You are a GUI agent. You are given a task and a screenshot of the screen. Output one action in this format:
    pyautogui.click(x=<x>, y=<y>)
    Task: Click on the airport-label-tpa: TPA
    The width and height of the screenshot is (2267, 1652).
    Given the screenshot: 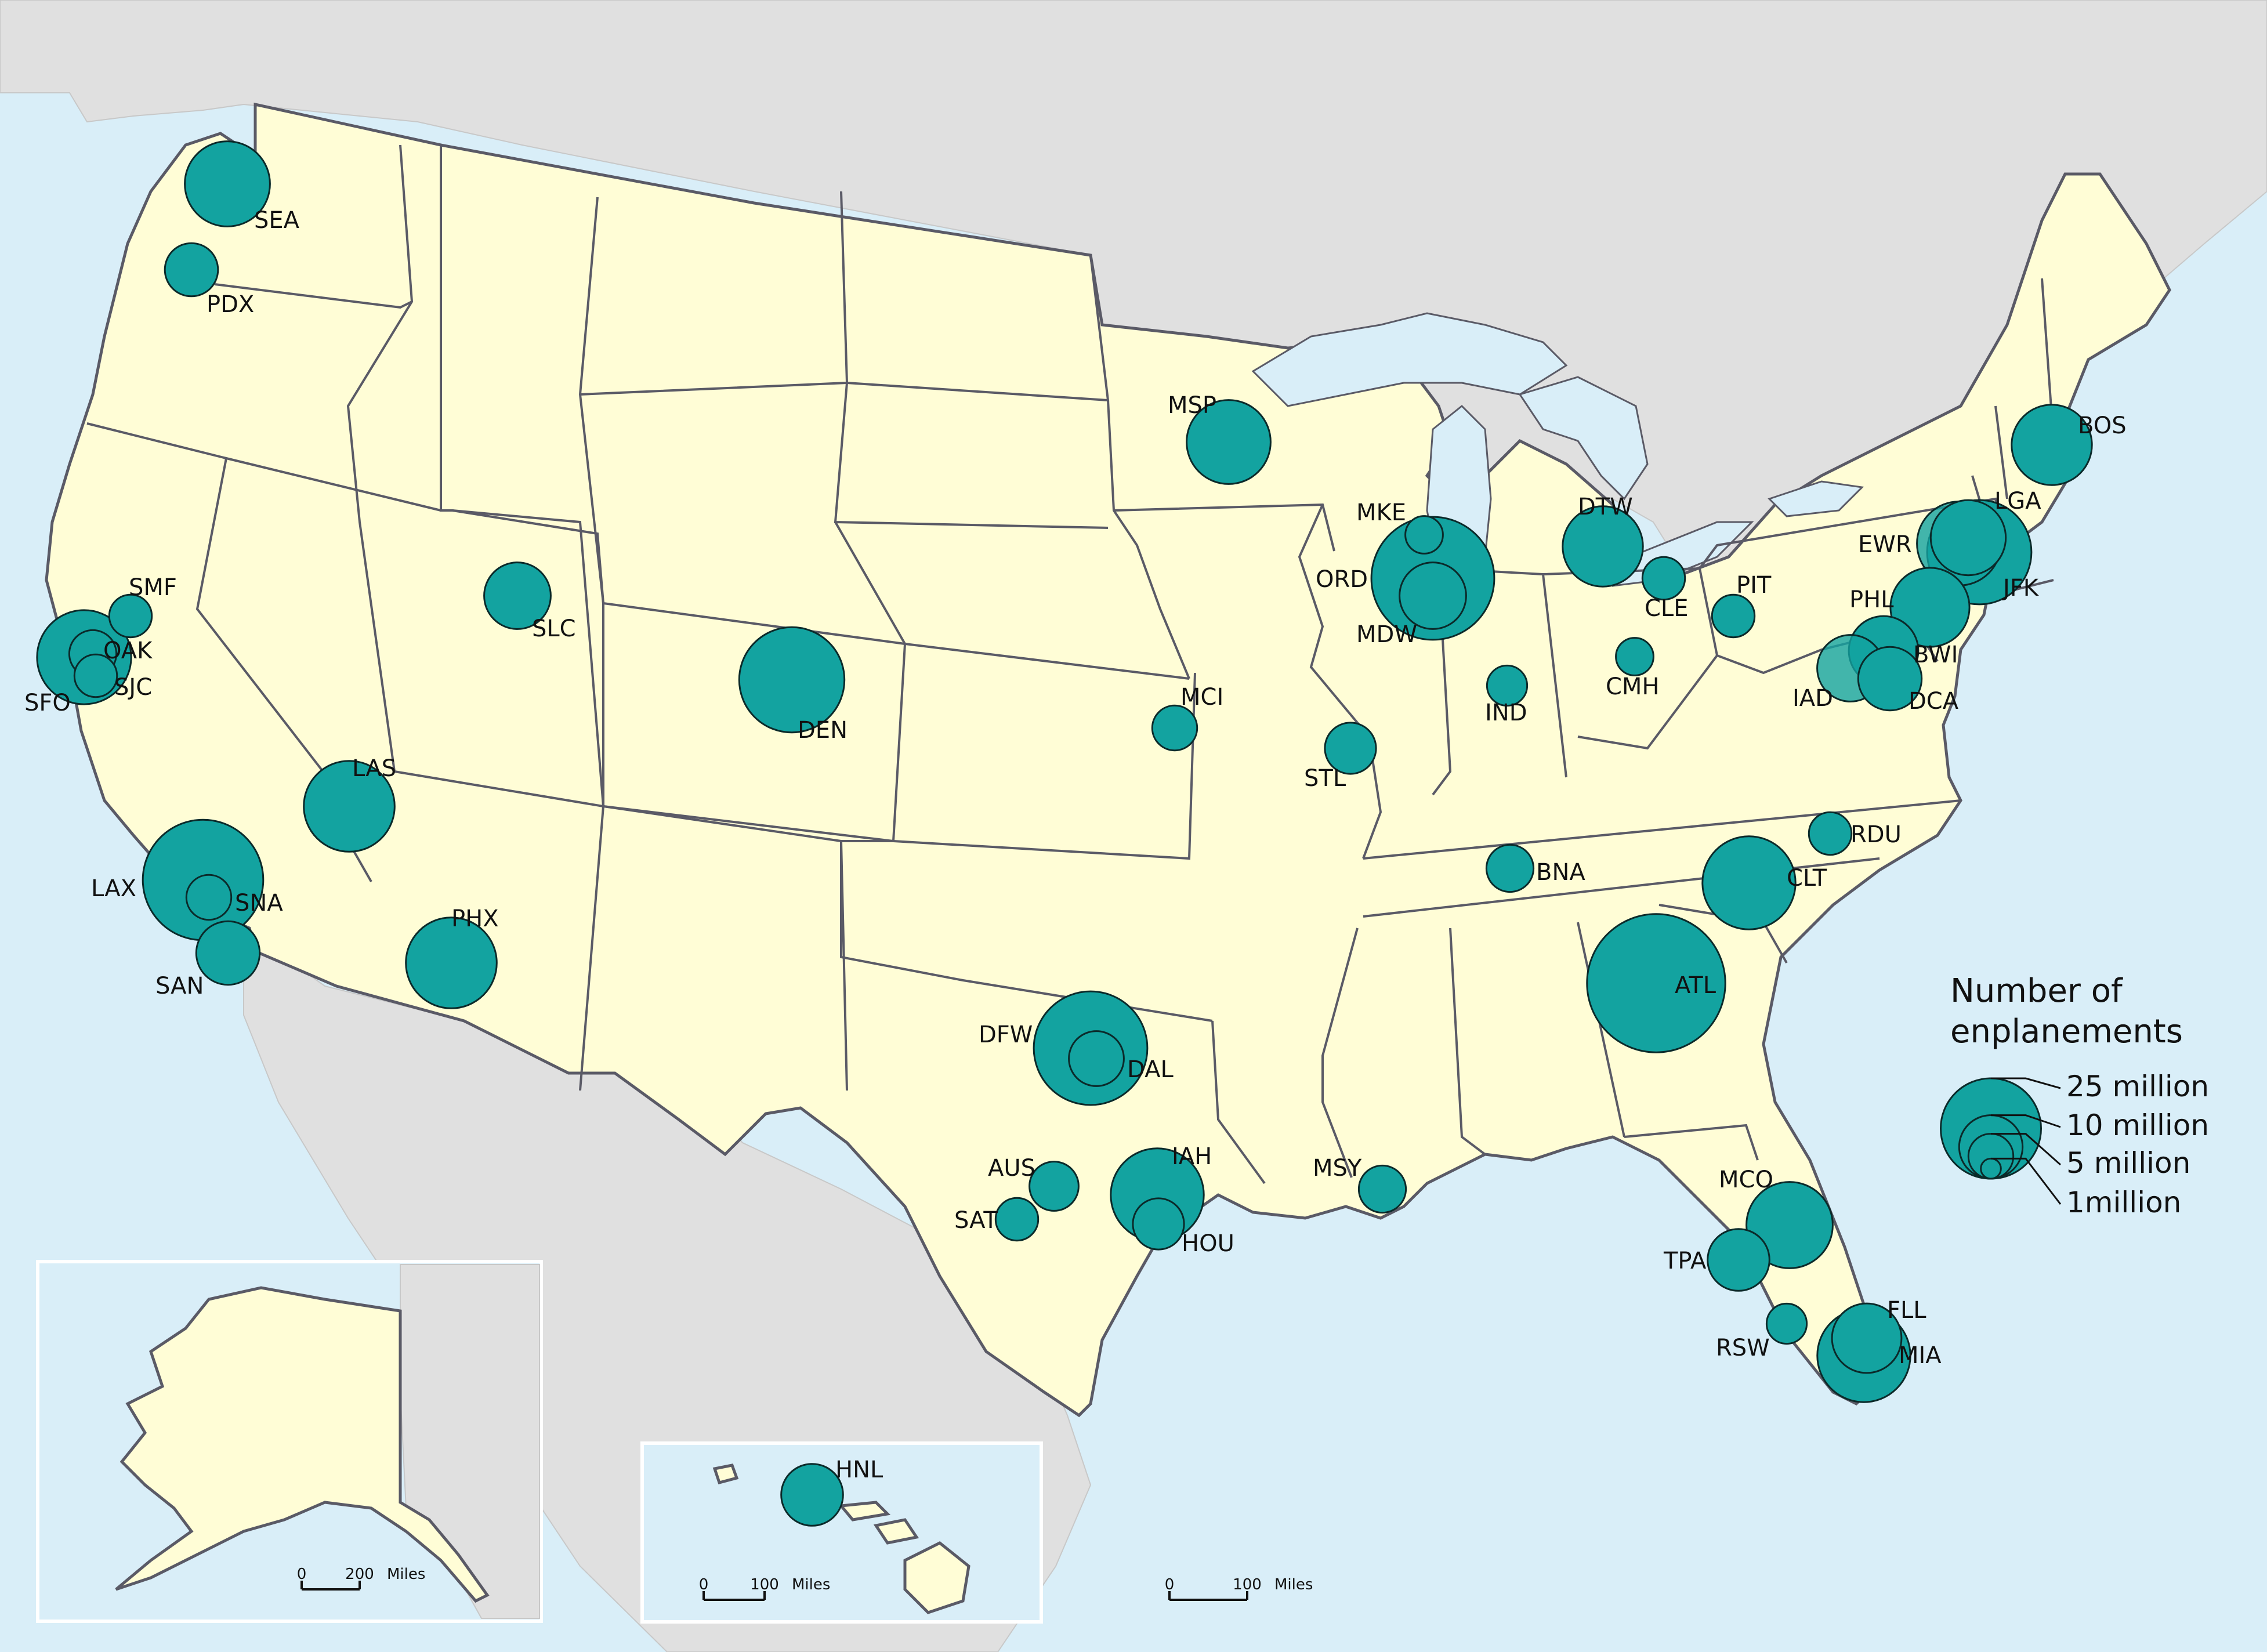 What is the action you would take?
    pyautogui.click(x=1685, y=1261)
    